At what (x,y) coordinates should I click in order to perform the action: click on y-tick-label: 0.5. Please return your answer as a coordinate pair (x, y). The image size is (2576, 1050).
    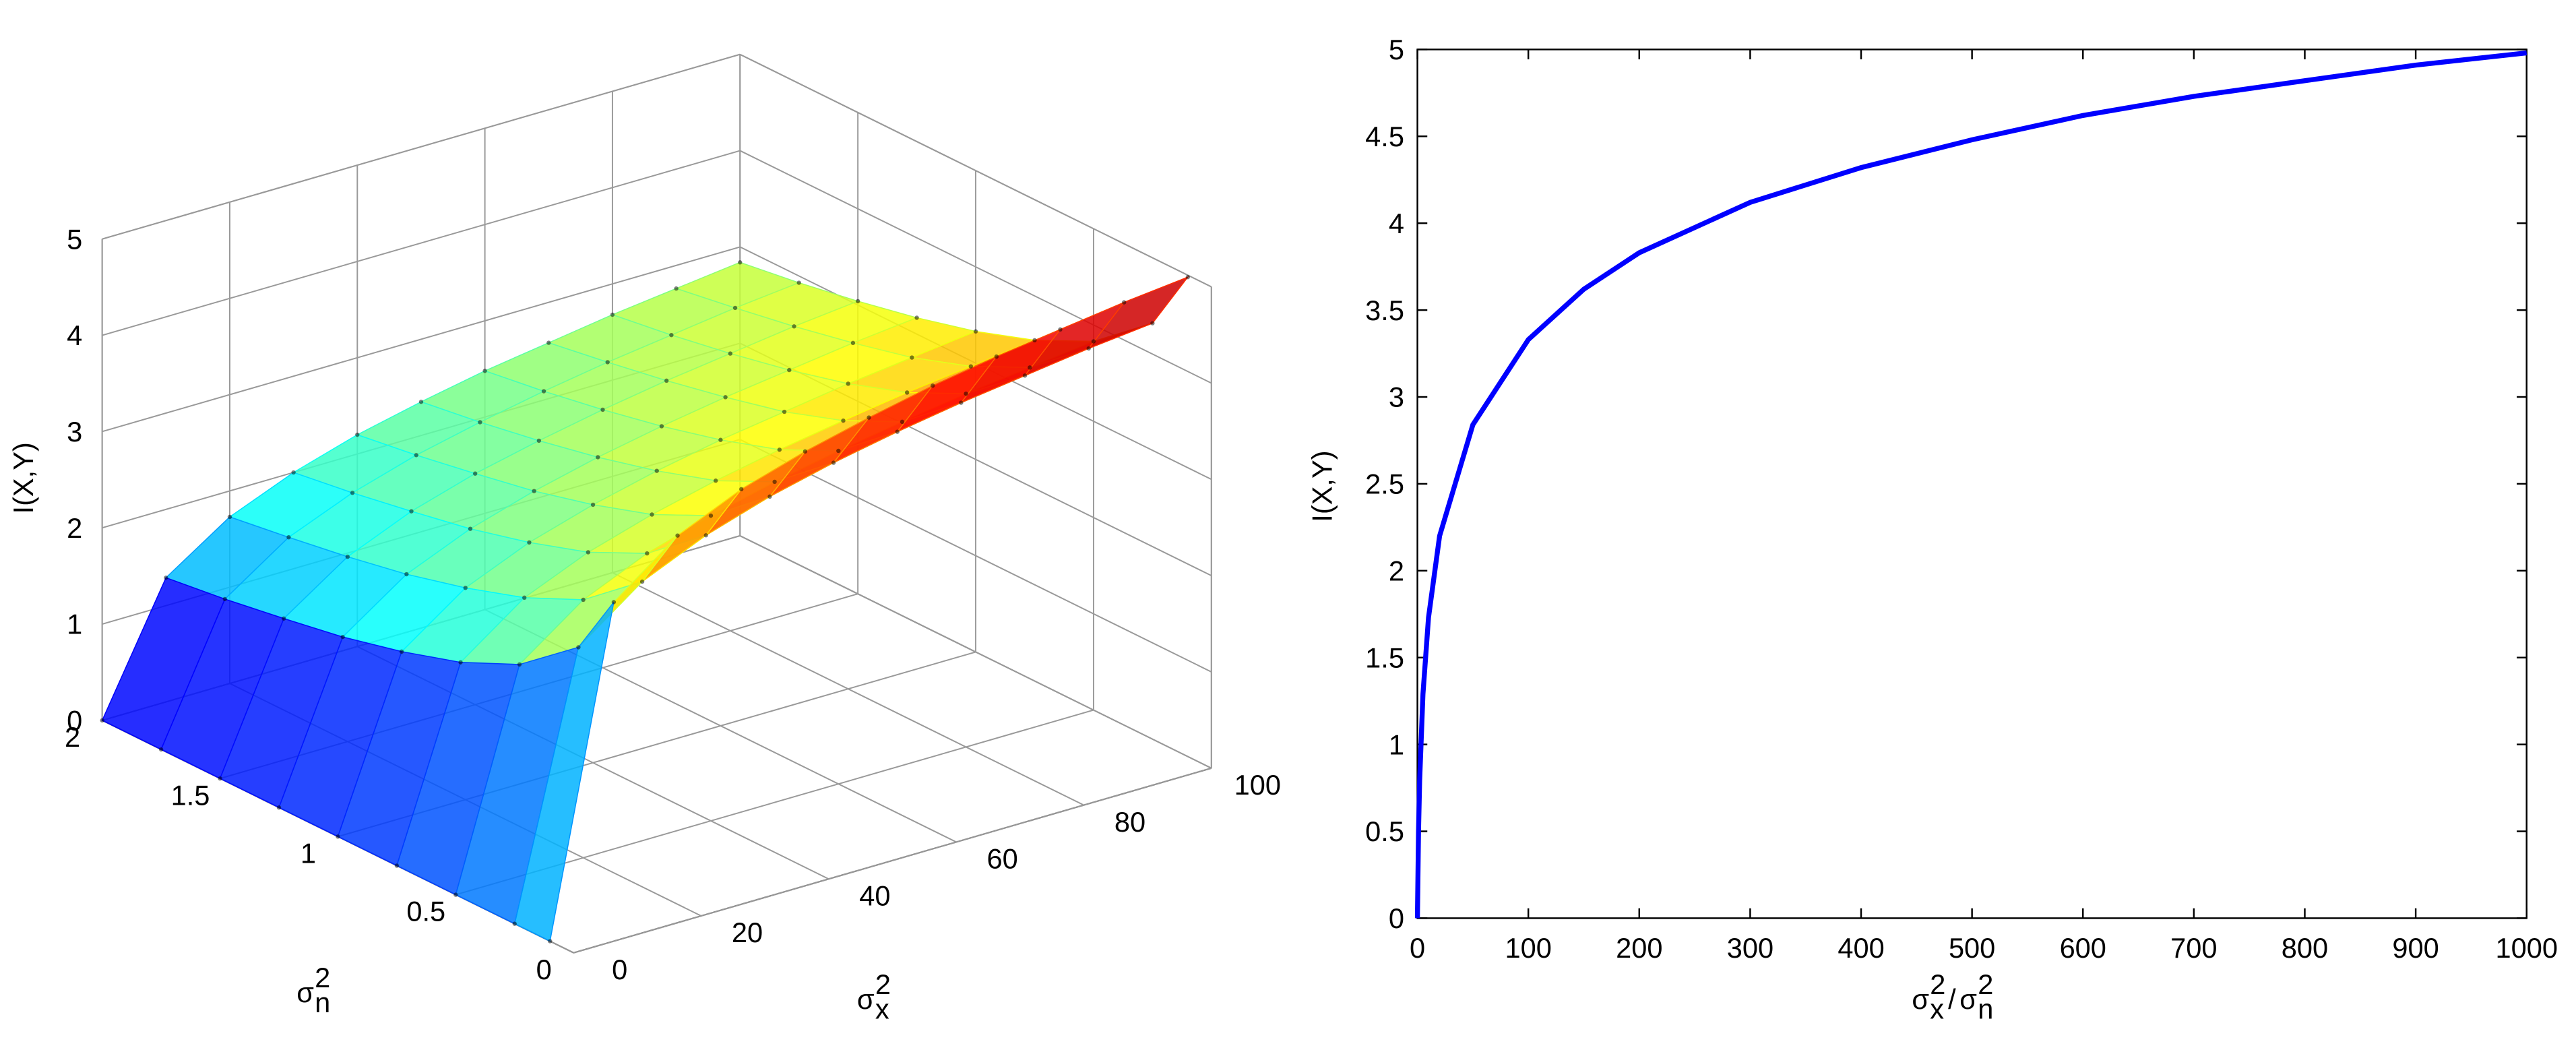
    Looking at the image, I should click on (425, 912).